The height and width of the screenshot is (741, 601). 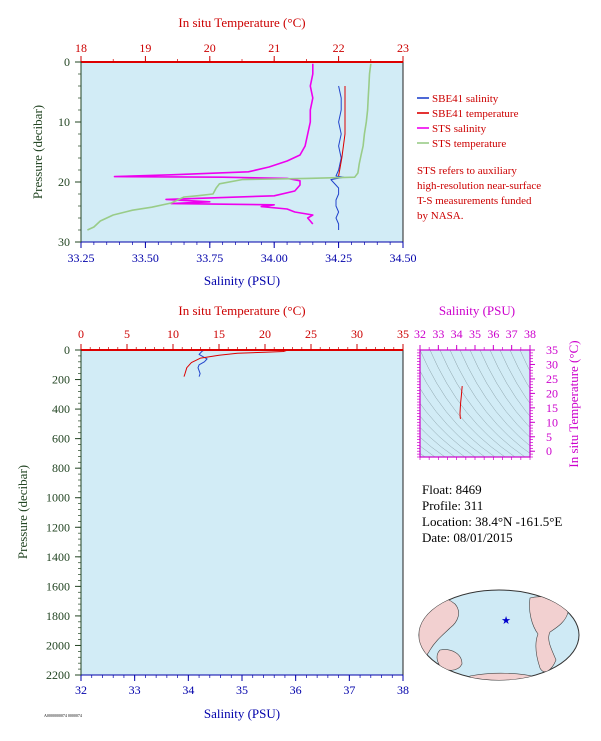 I want to click on ts-temperature-tick-label-6: 30, so click(x=552, y=364).